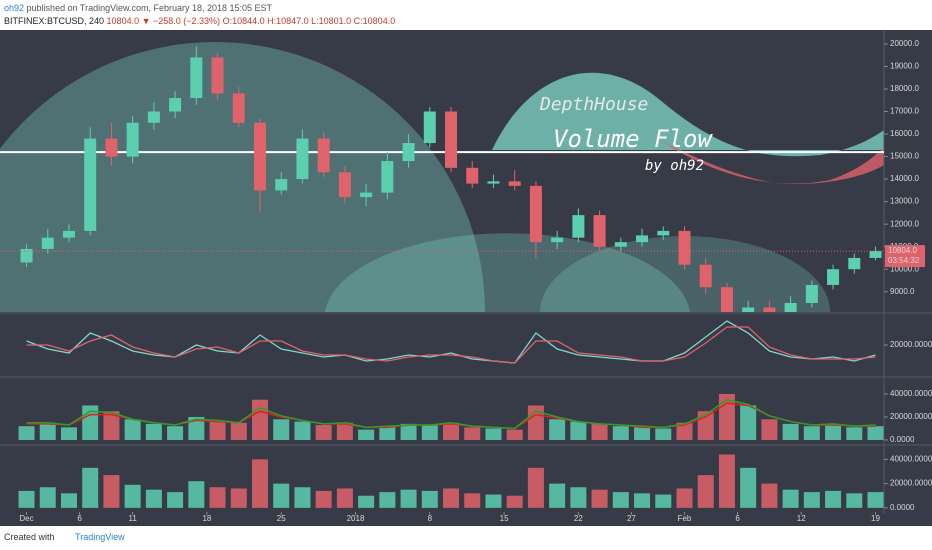 Image resolution: width=932 pixels, height=550 pixels. What do you see at coordinates (801, 518) in the screenshot?
I see `x-tick-label: 12` at bounding box center [801, 518].